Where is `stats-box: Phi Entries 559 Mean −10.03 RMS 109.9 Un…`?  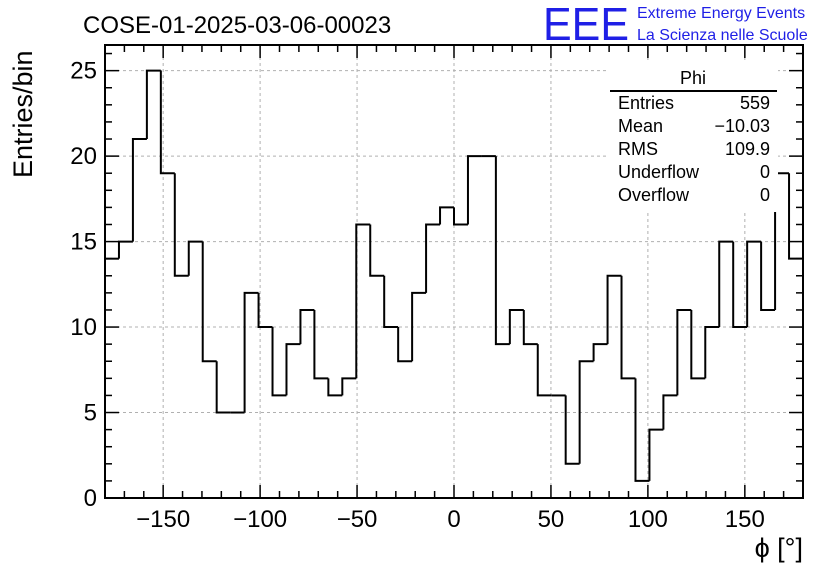
stats-box: Phi Entries 559 Mean −10.03 RMS 109.9 Un… is located at coordinates (693, 137).